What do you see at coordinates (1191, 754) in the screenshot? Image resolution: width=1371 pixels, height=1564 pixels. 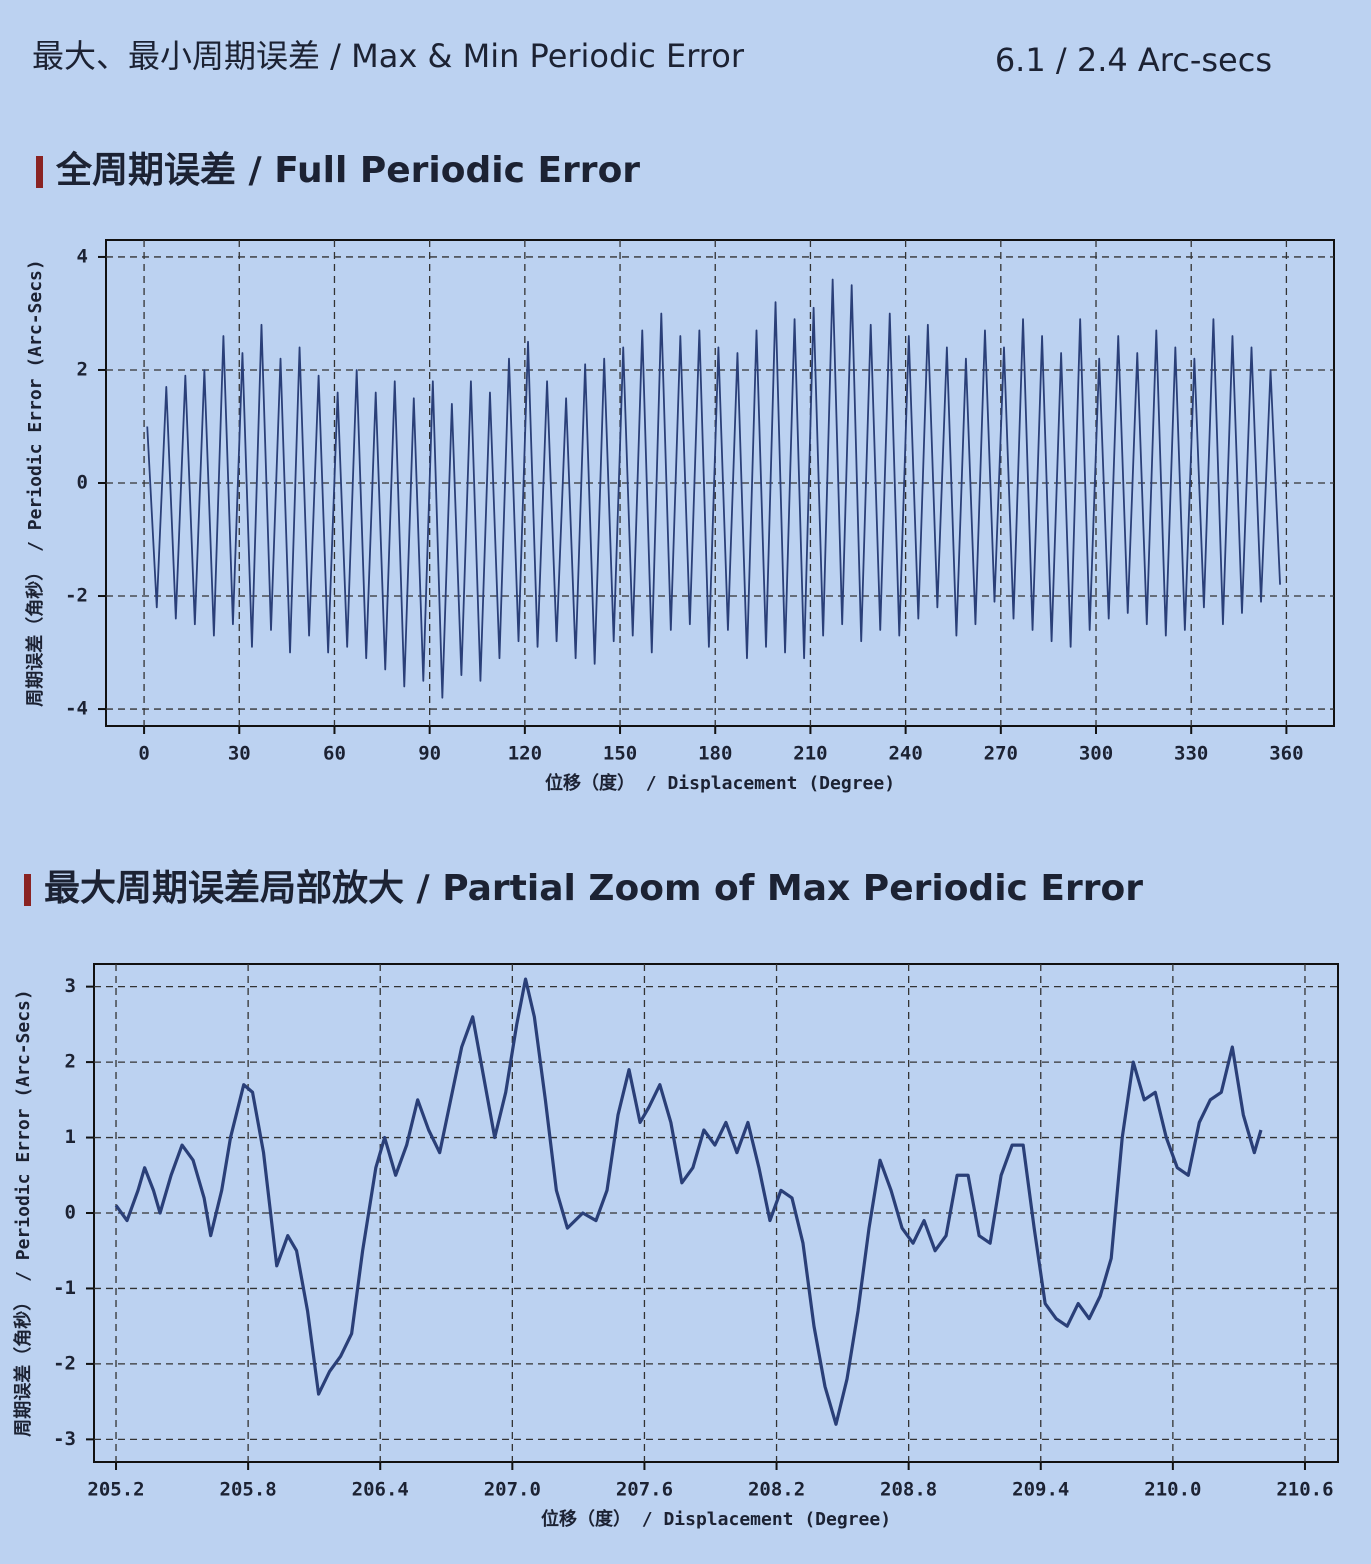 I see `x-tick-label: 330` at bounding box center [1191, 754].